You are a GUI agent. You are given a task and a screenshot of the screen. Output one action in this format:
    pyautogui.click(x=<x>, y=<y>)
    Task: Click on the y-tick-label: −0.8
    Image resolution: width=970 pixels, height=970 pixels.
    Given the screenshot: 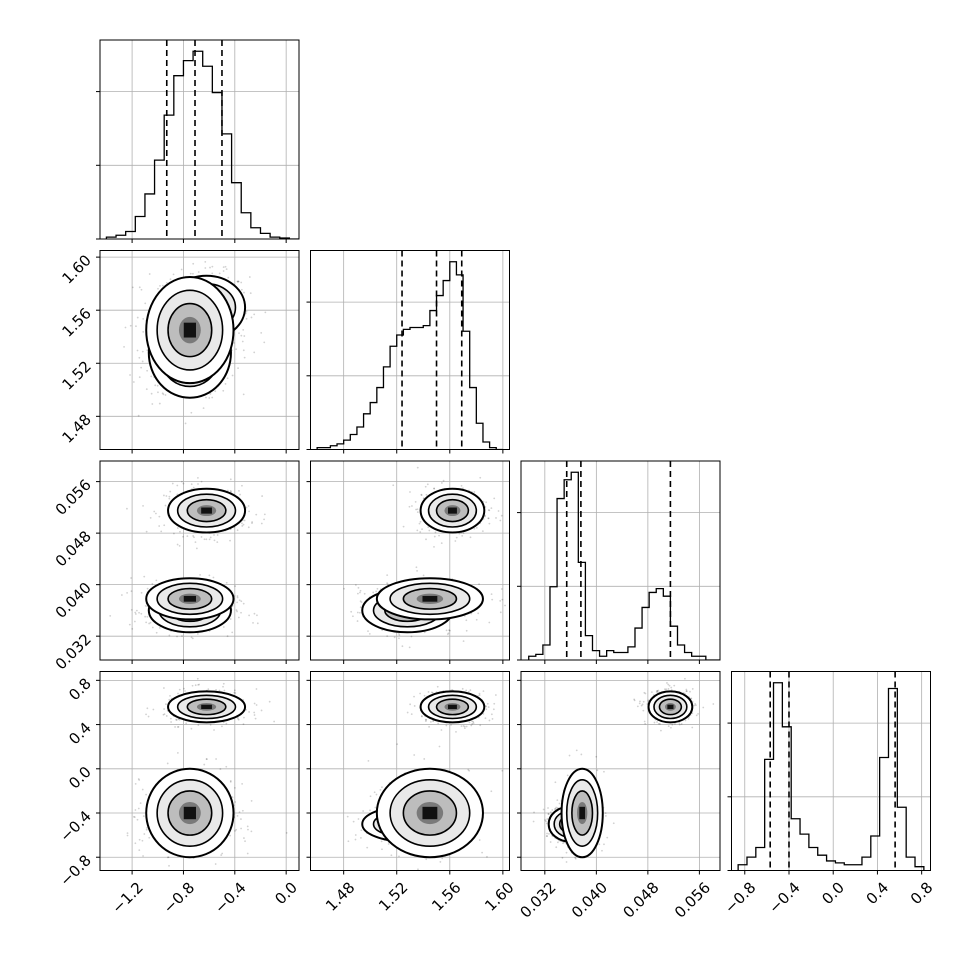 What is the action you would take?
    pyautogui.click(x=75, y=870)
    